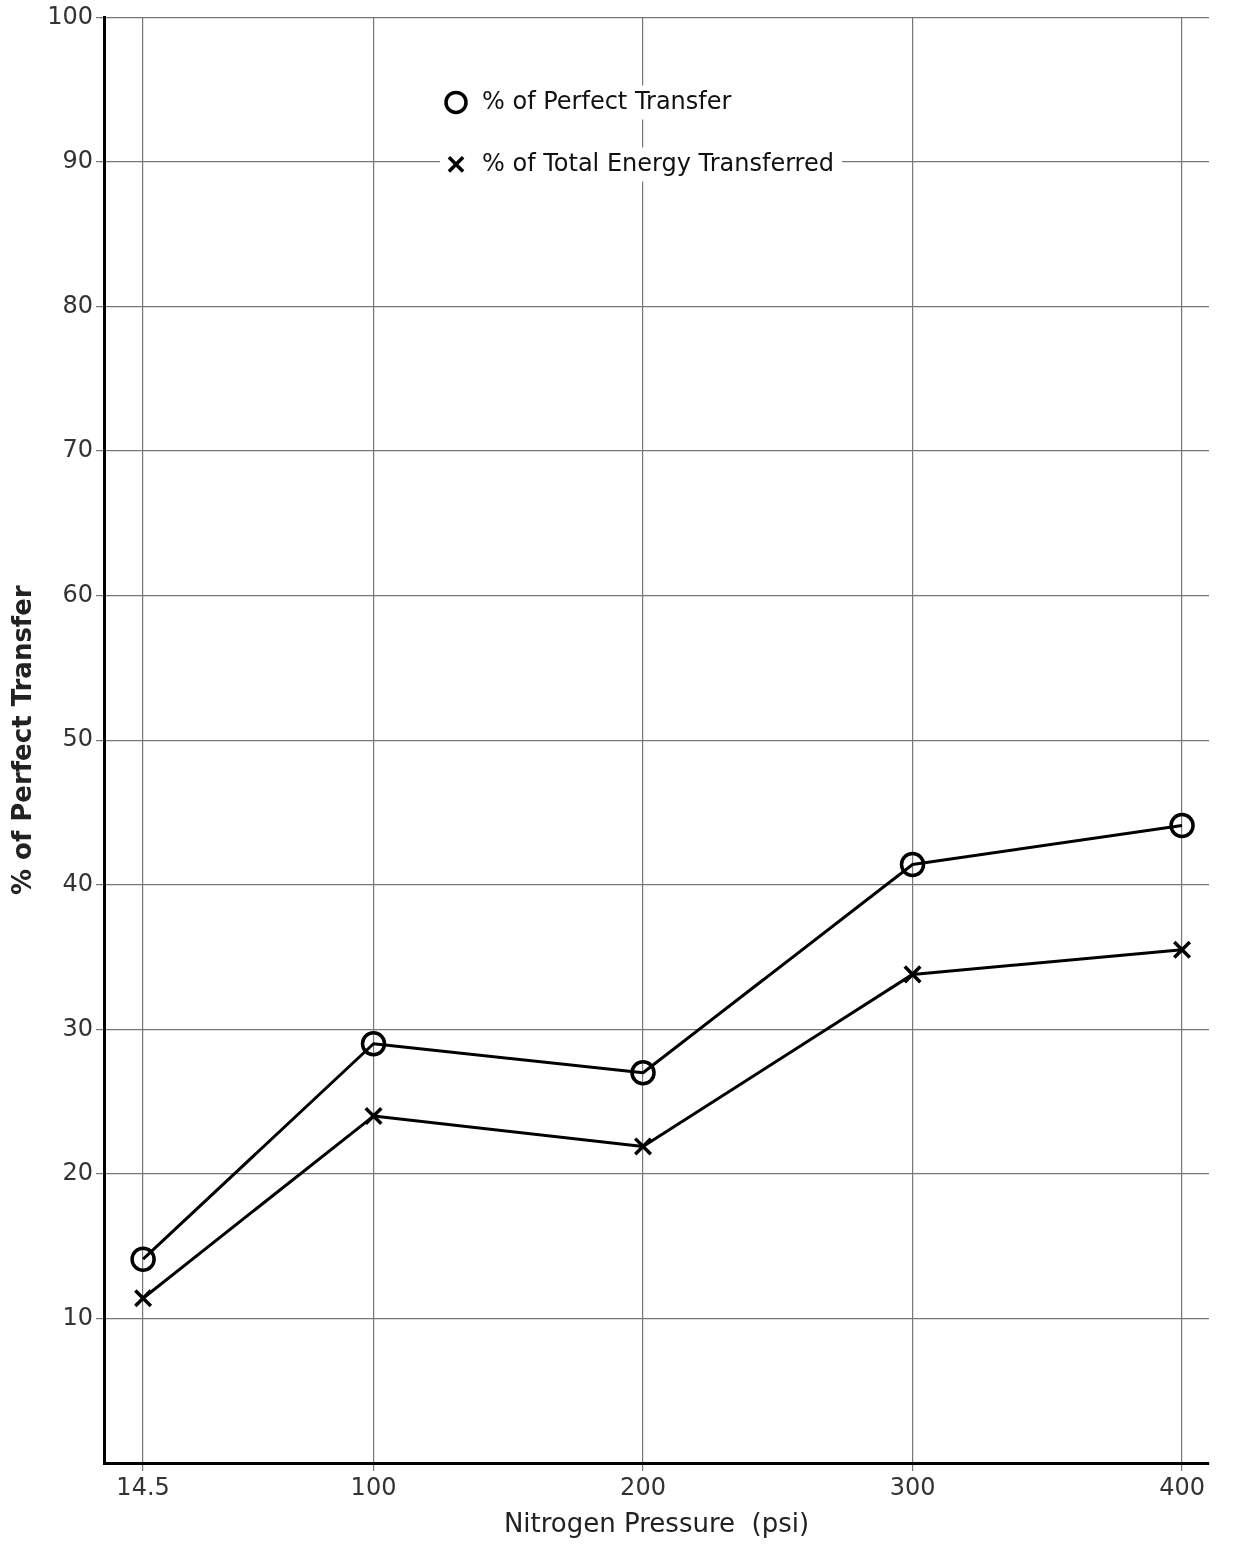 This screenshot has height=1550, width=1239. Describe the element at coordinates (78, 449) in the screenshot. I see `y-tick-label: 70` at that location.